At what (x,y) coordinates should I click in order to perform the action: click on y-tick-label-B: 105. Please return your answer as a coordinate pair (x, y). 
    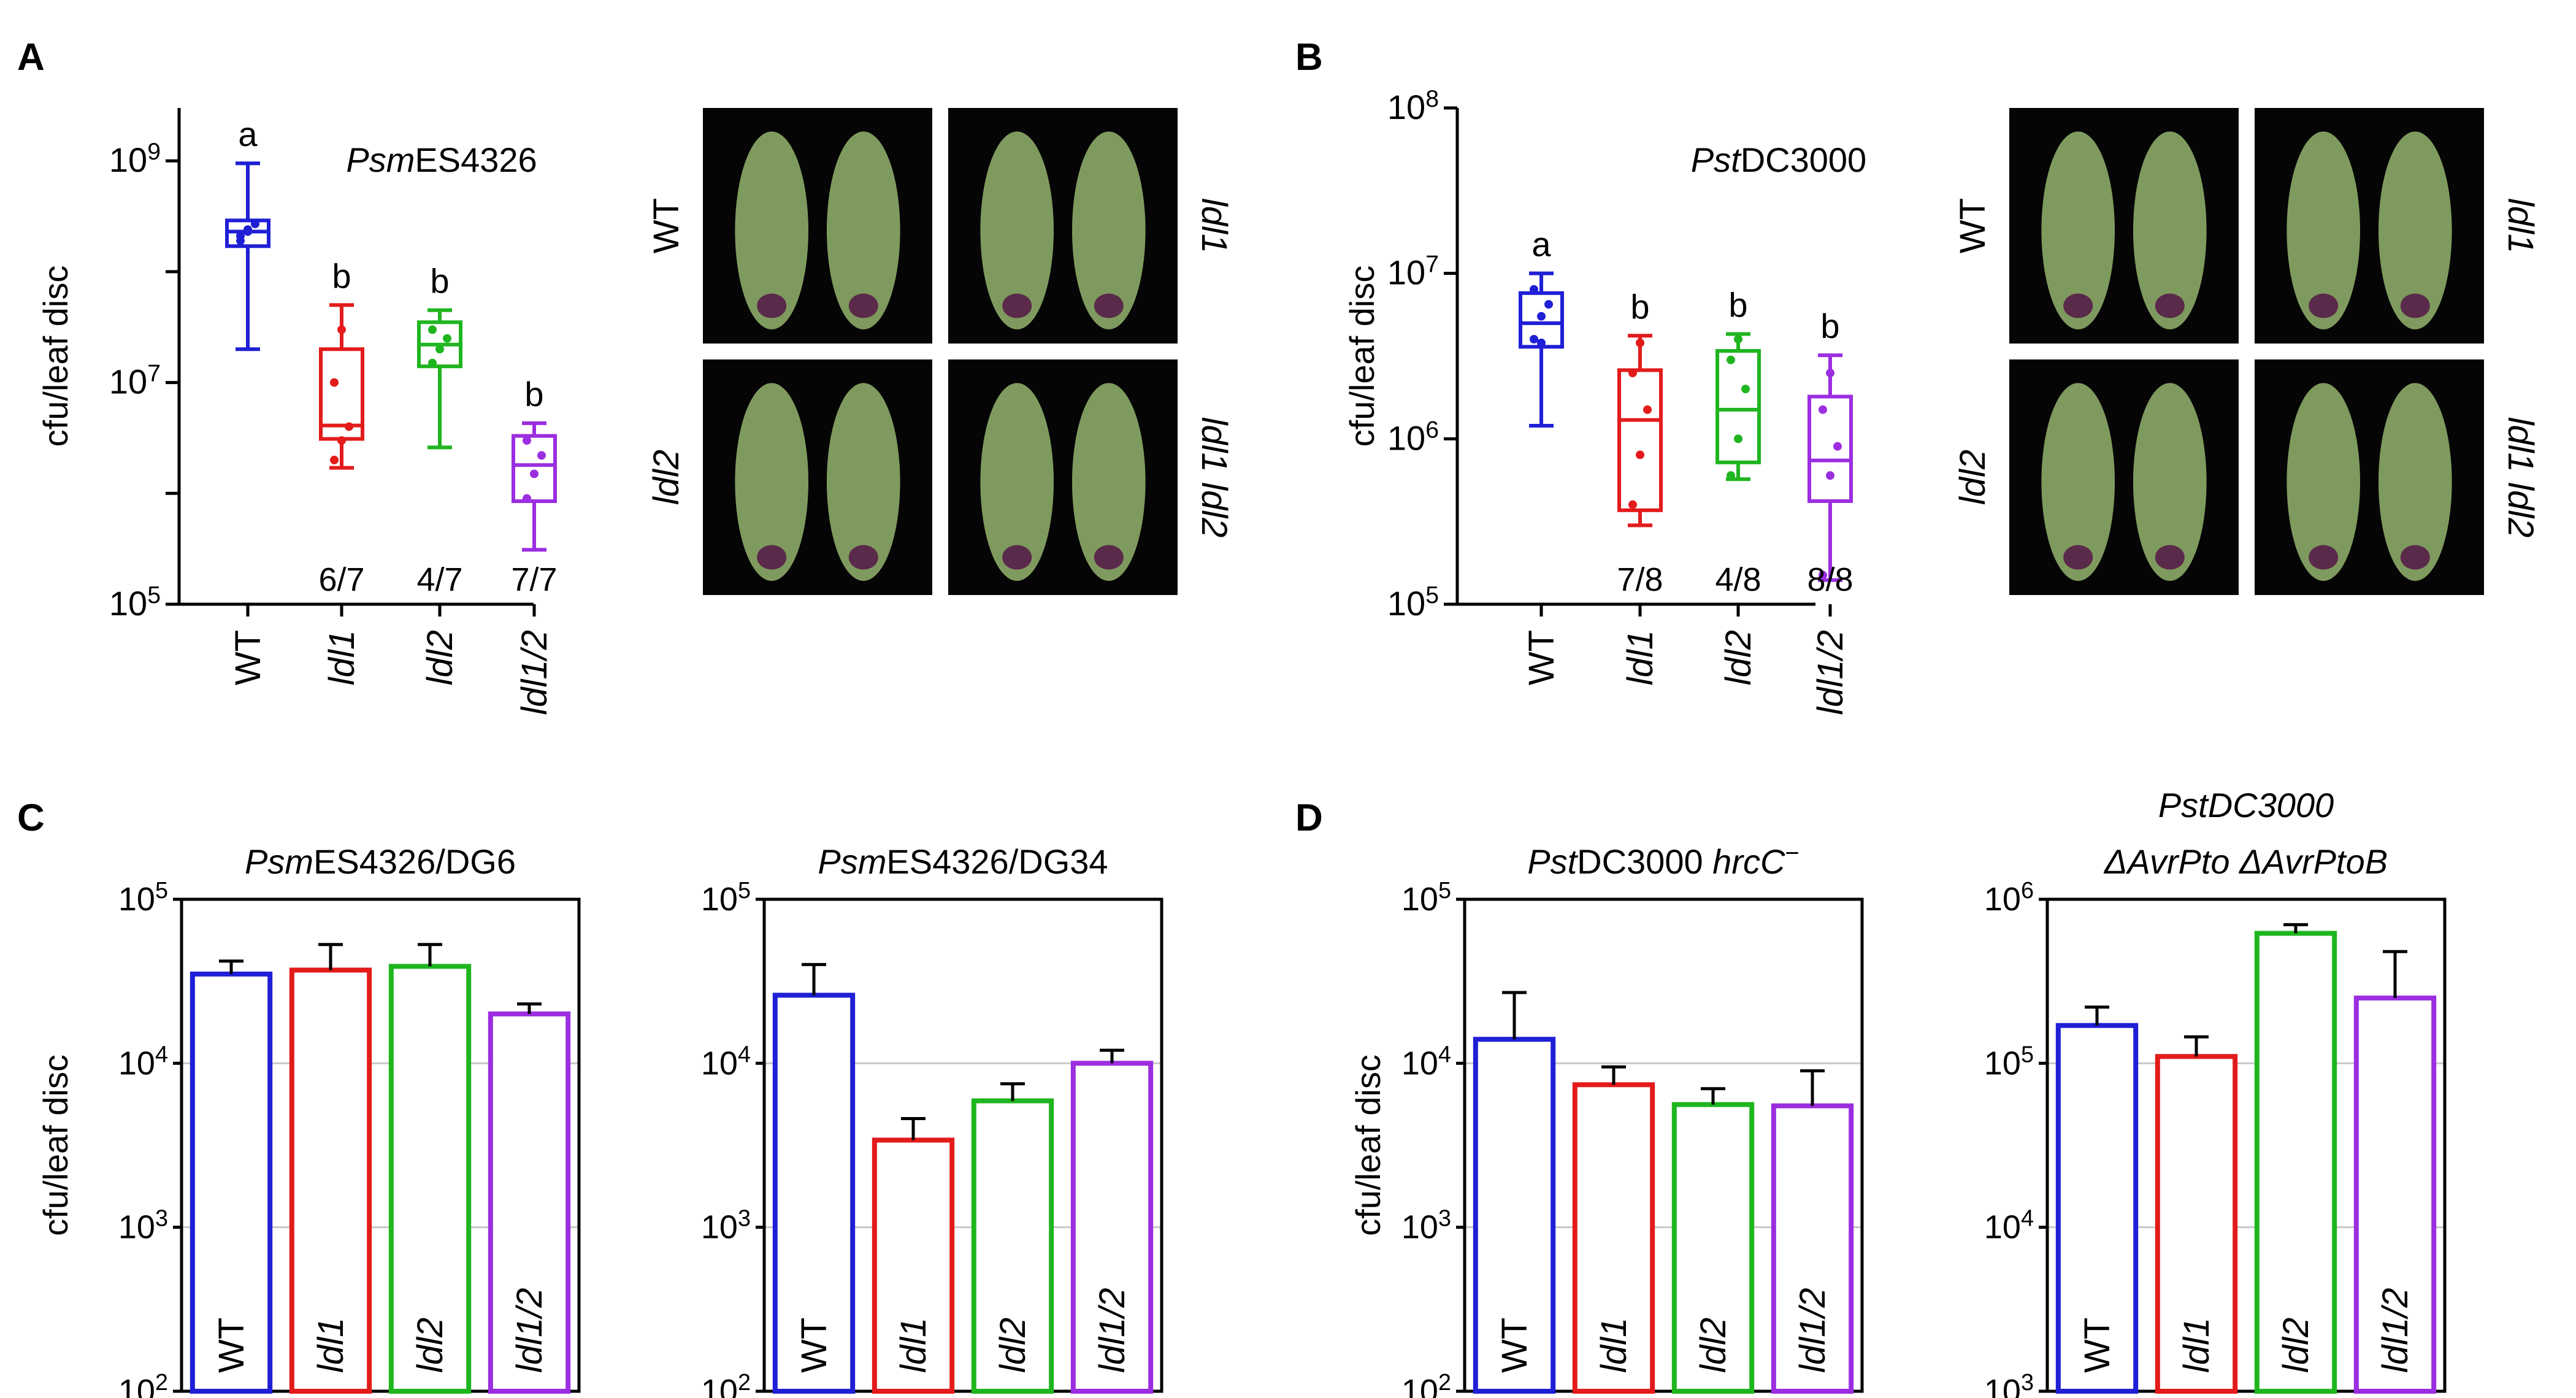
    Looking at the image, I should click on (1413, 602).